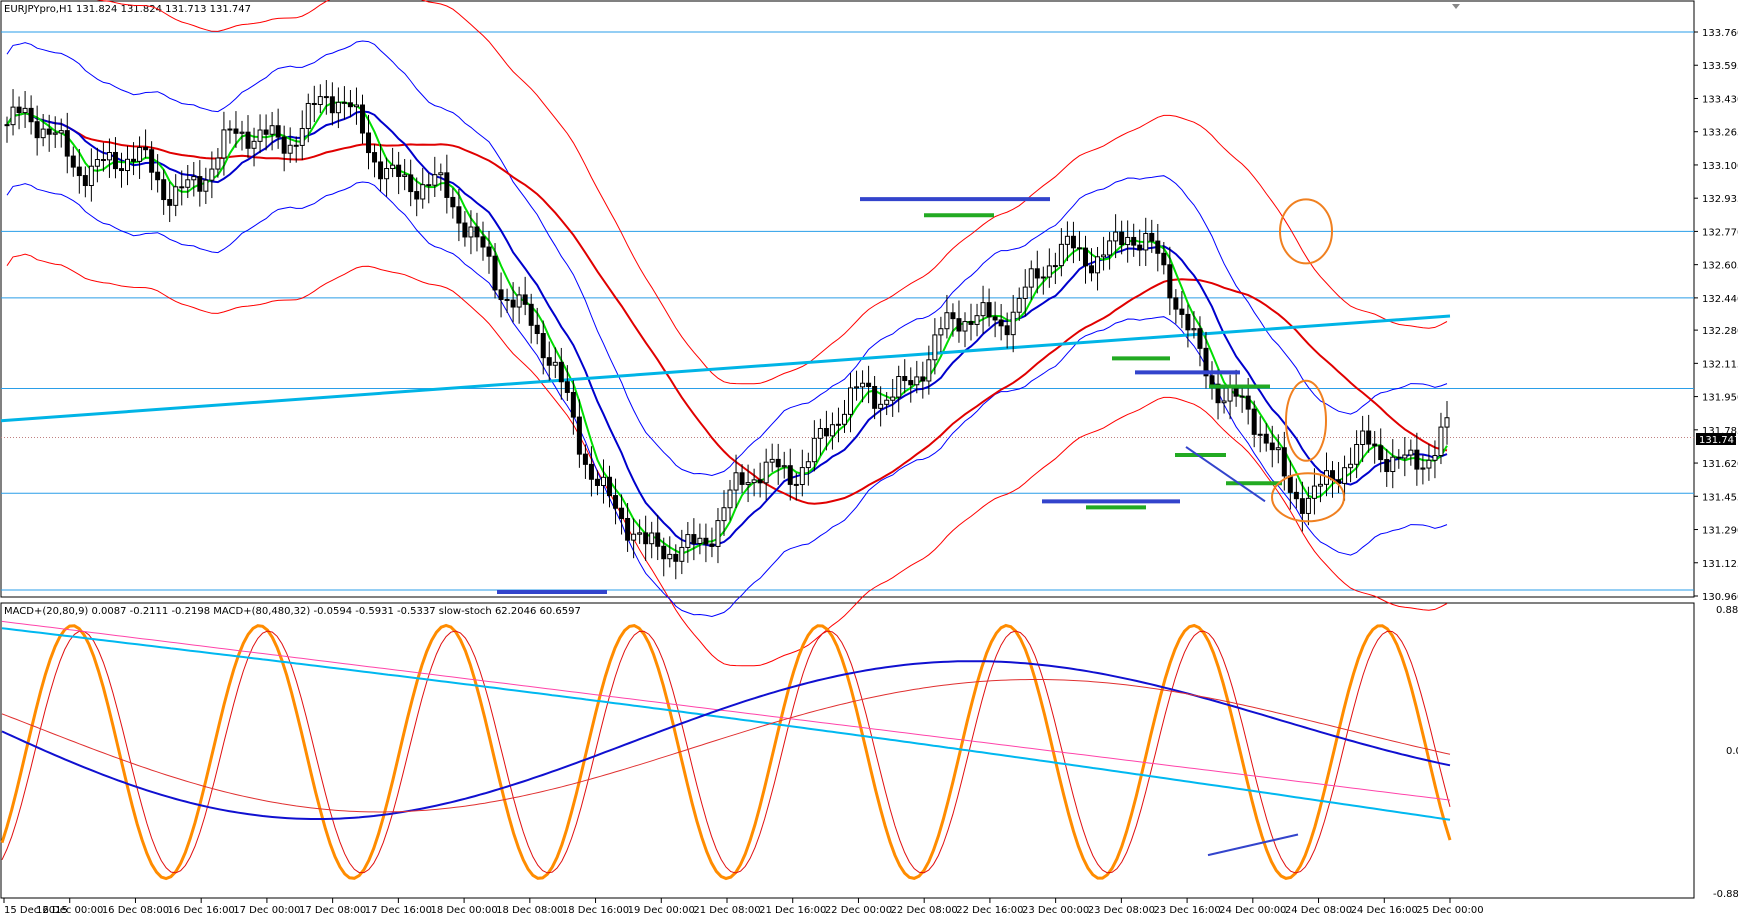 The width and height of the screenshot is (1738, 919). I want to click on time-tick-label: 22 Dec 00:00, so click(858, 910).